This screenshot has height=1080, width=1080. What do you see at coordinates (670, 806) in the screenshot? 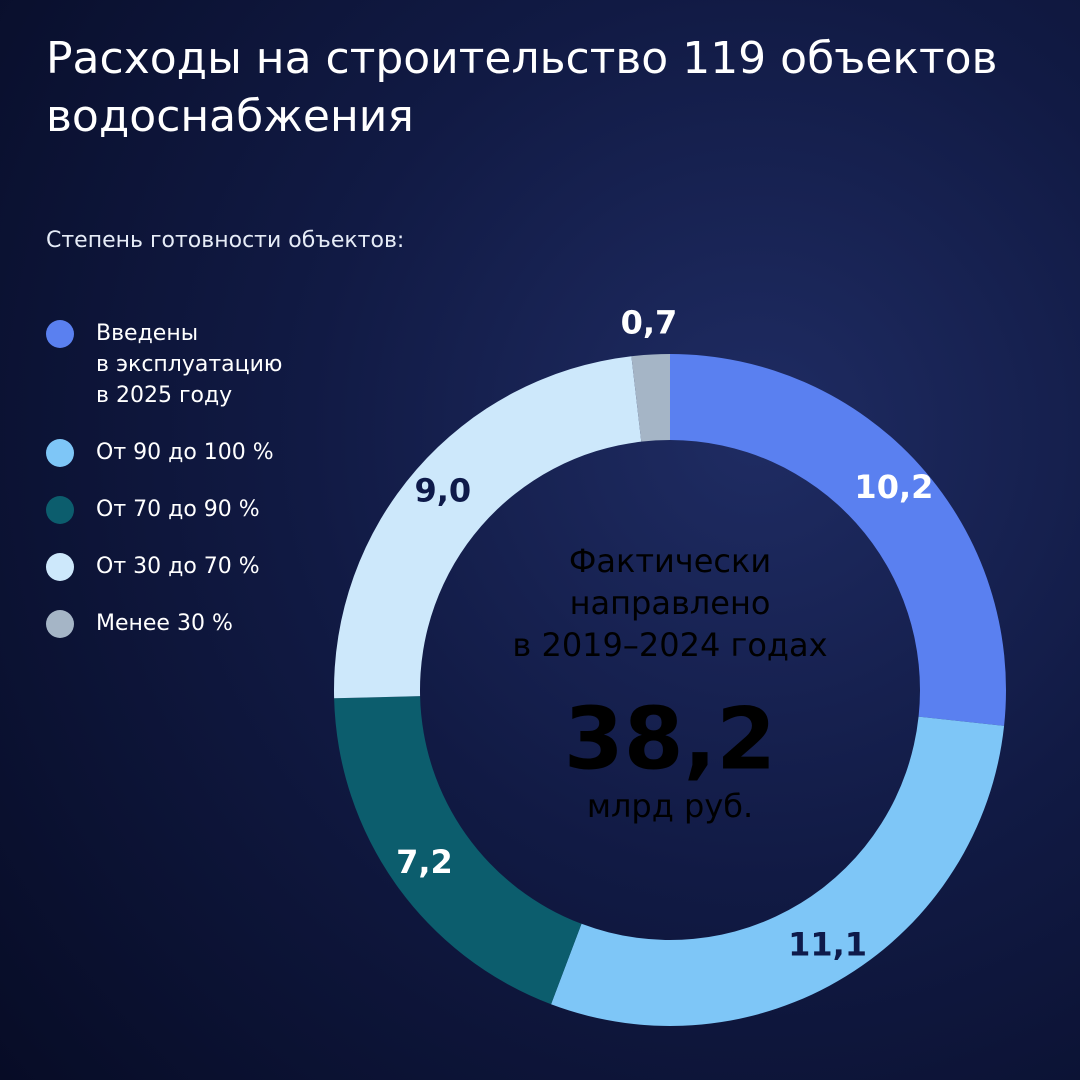
I see `unit: млрд руб.` at bounding box center [670, 806].